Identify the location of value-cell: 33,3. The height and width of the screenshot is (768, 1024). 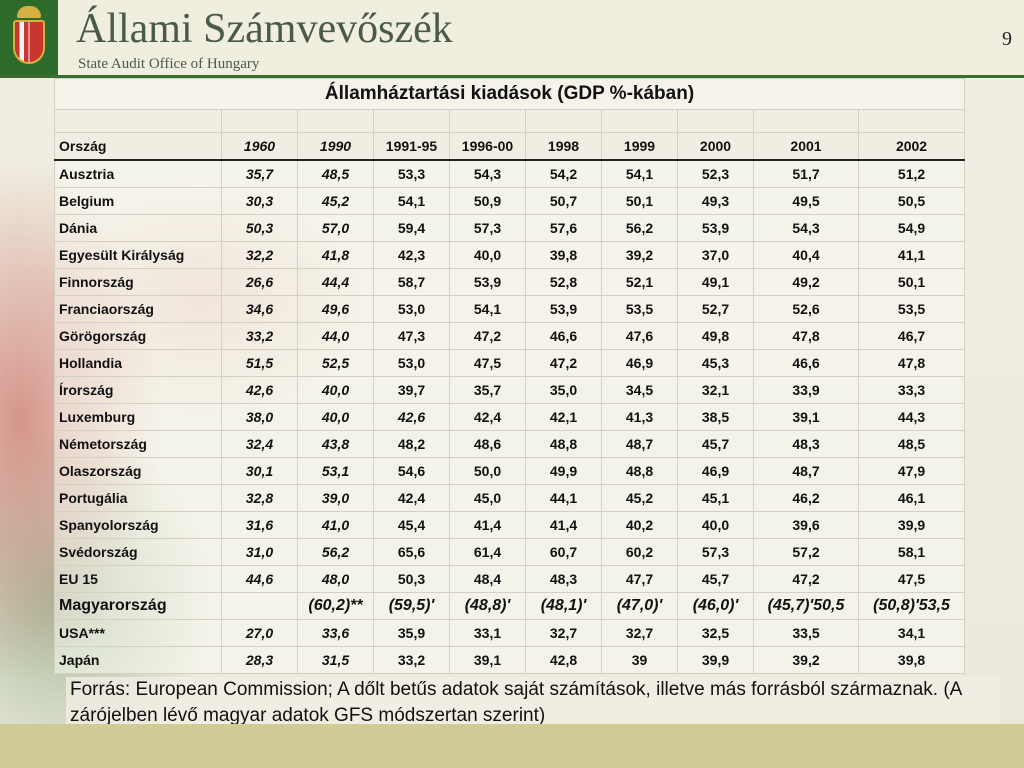
(911, 390).